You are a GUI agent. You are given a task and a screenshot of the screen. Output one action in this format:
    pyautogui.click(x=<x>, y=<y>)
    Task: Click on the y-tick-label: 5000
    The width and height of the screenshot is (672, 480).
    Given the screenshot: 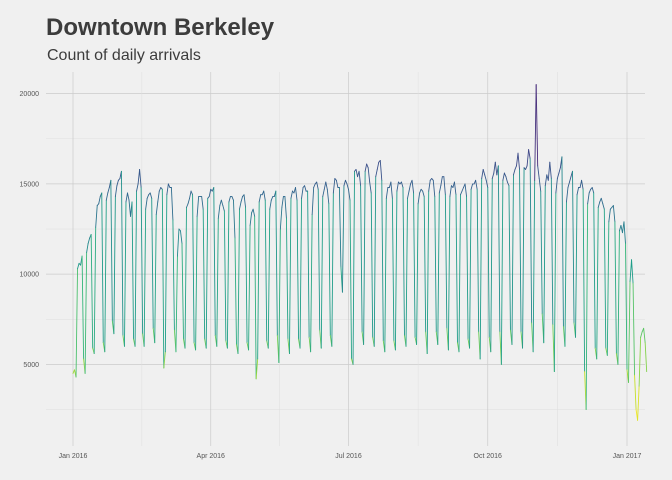 What is the action you would take?
    pyautogui.click(x=31, y=365)
    